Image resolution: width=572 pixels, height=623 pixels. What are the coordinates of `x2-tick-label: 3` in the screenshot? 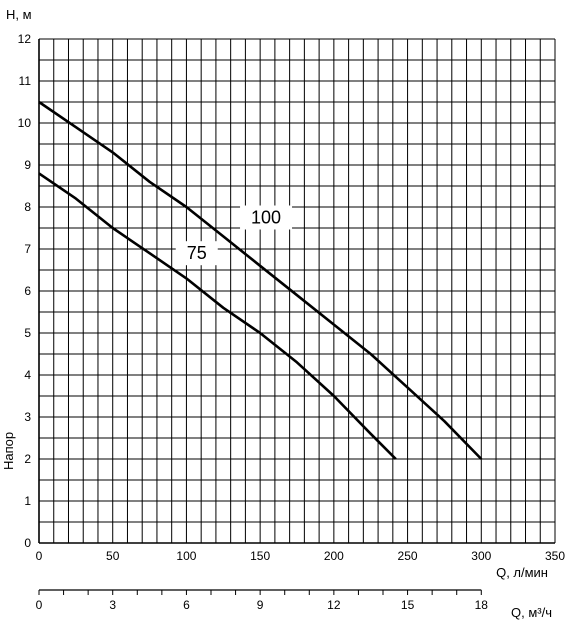 It's located at (112, 605).